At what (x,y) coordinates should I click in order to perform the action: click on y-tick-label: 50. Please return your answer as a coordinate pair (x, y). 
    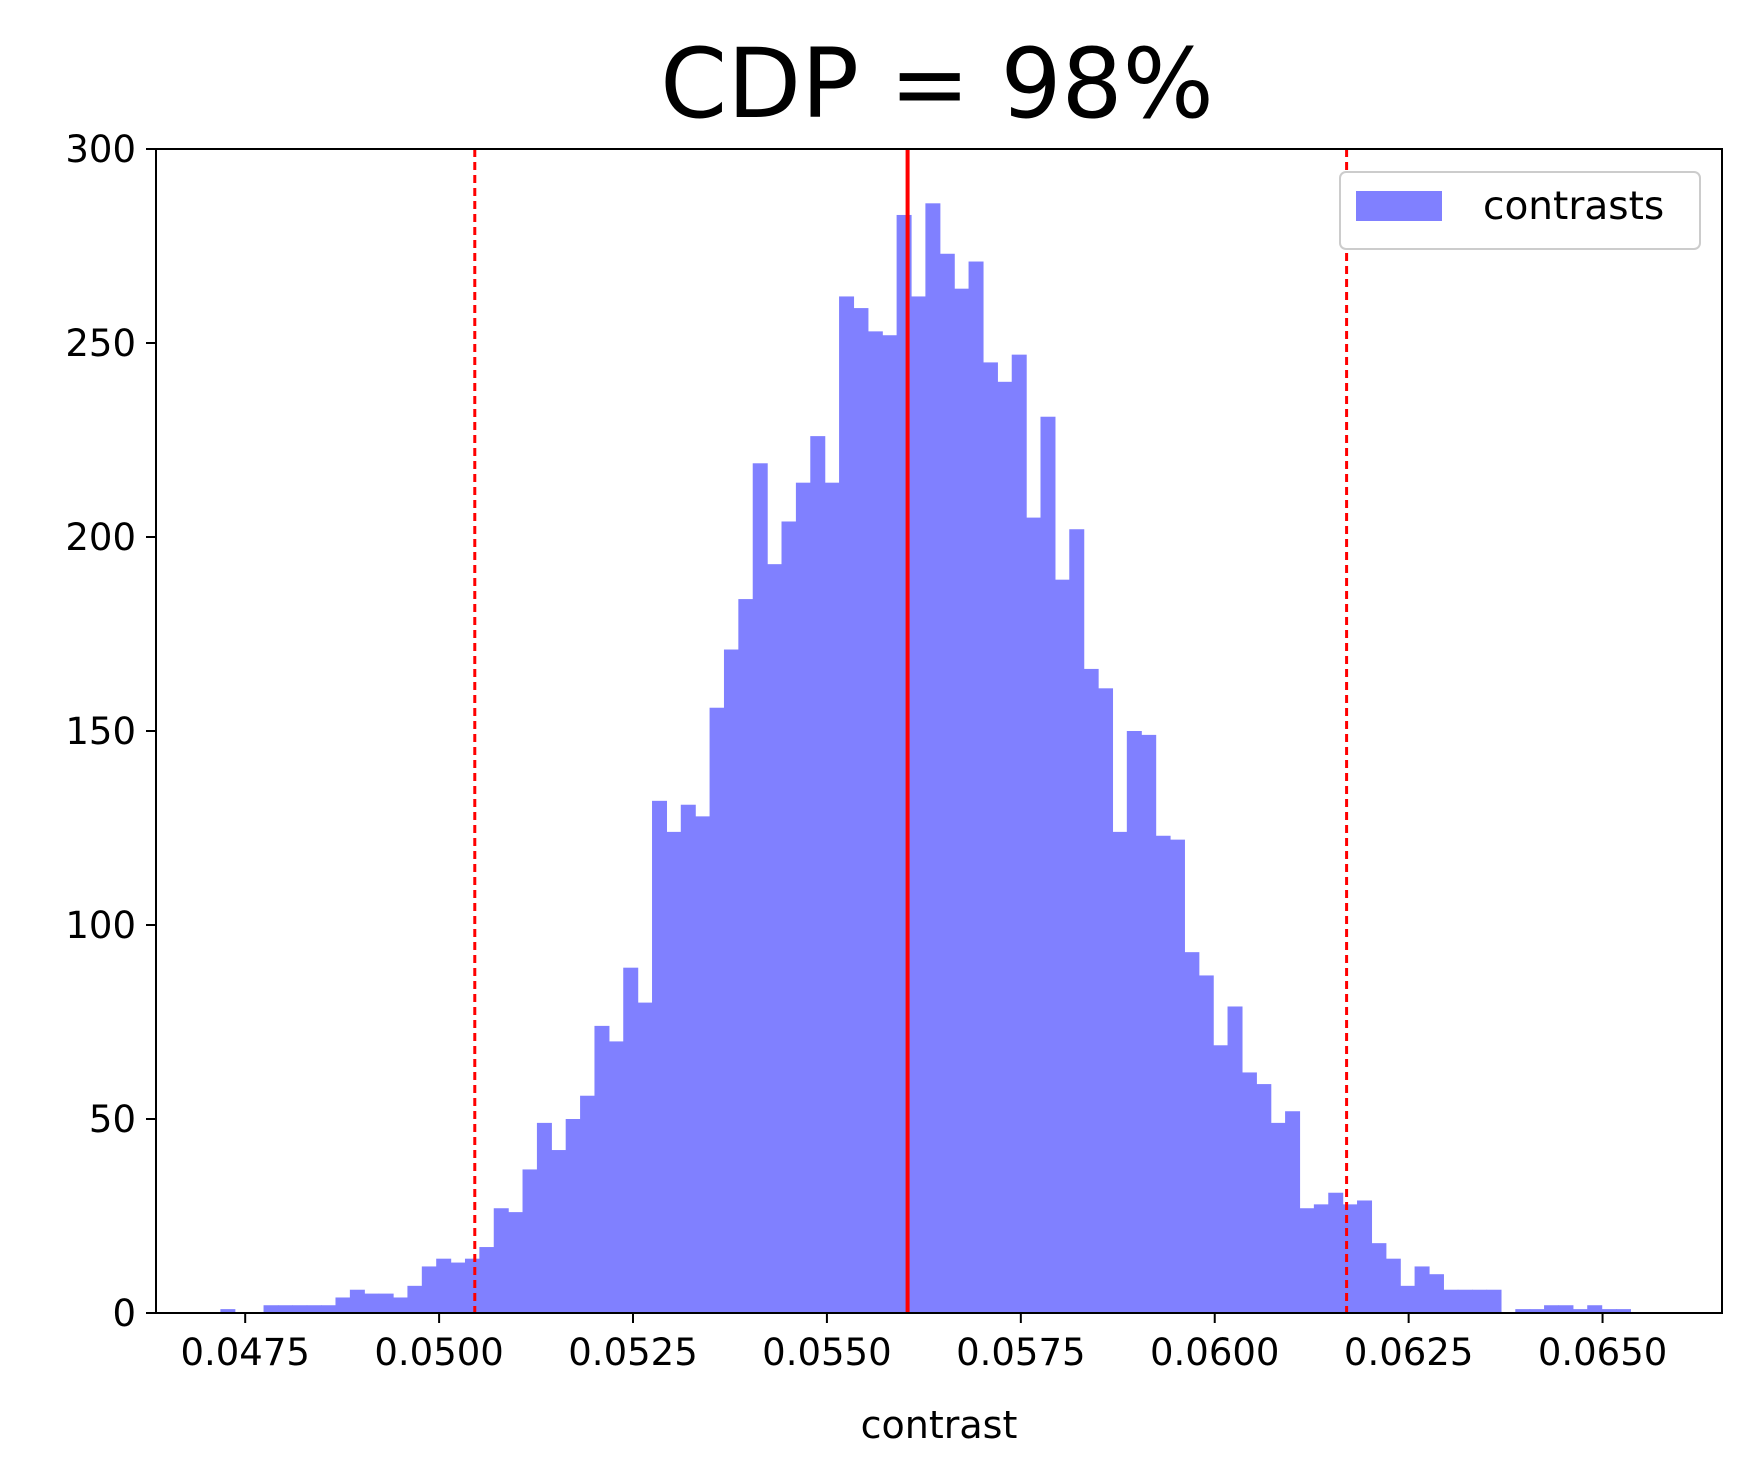
    Looking at the image, I should click on (112, 1119).